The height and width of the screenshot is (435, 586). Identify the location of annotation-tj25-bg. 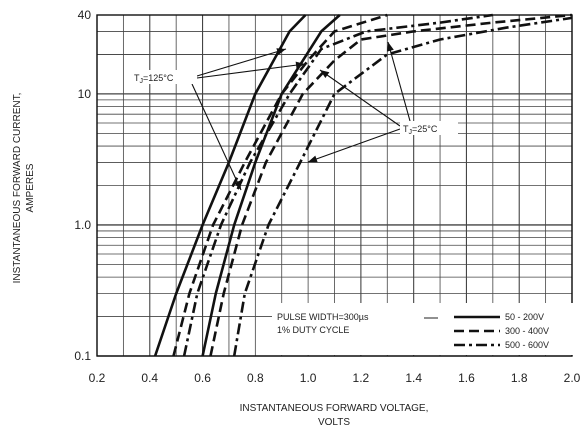
(429, 128).